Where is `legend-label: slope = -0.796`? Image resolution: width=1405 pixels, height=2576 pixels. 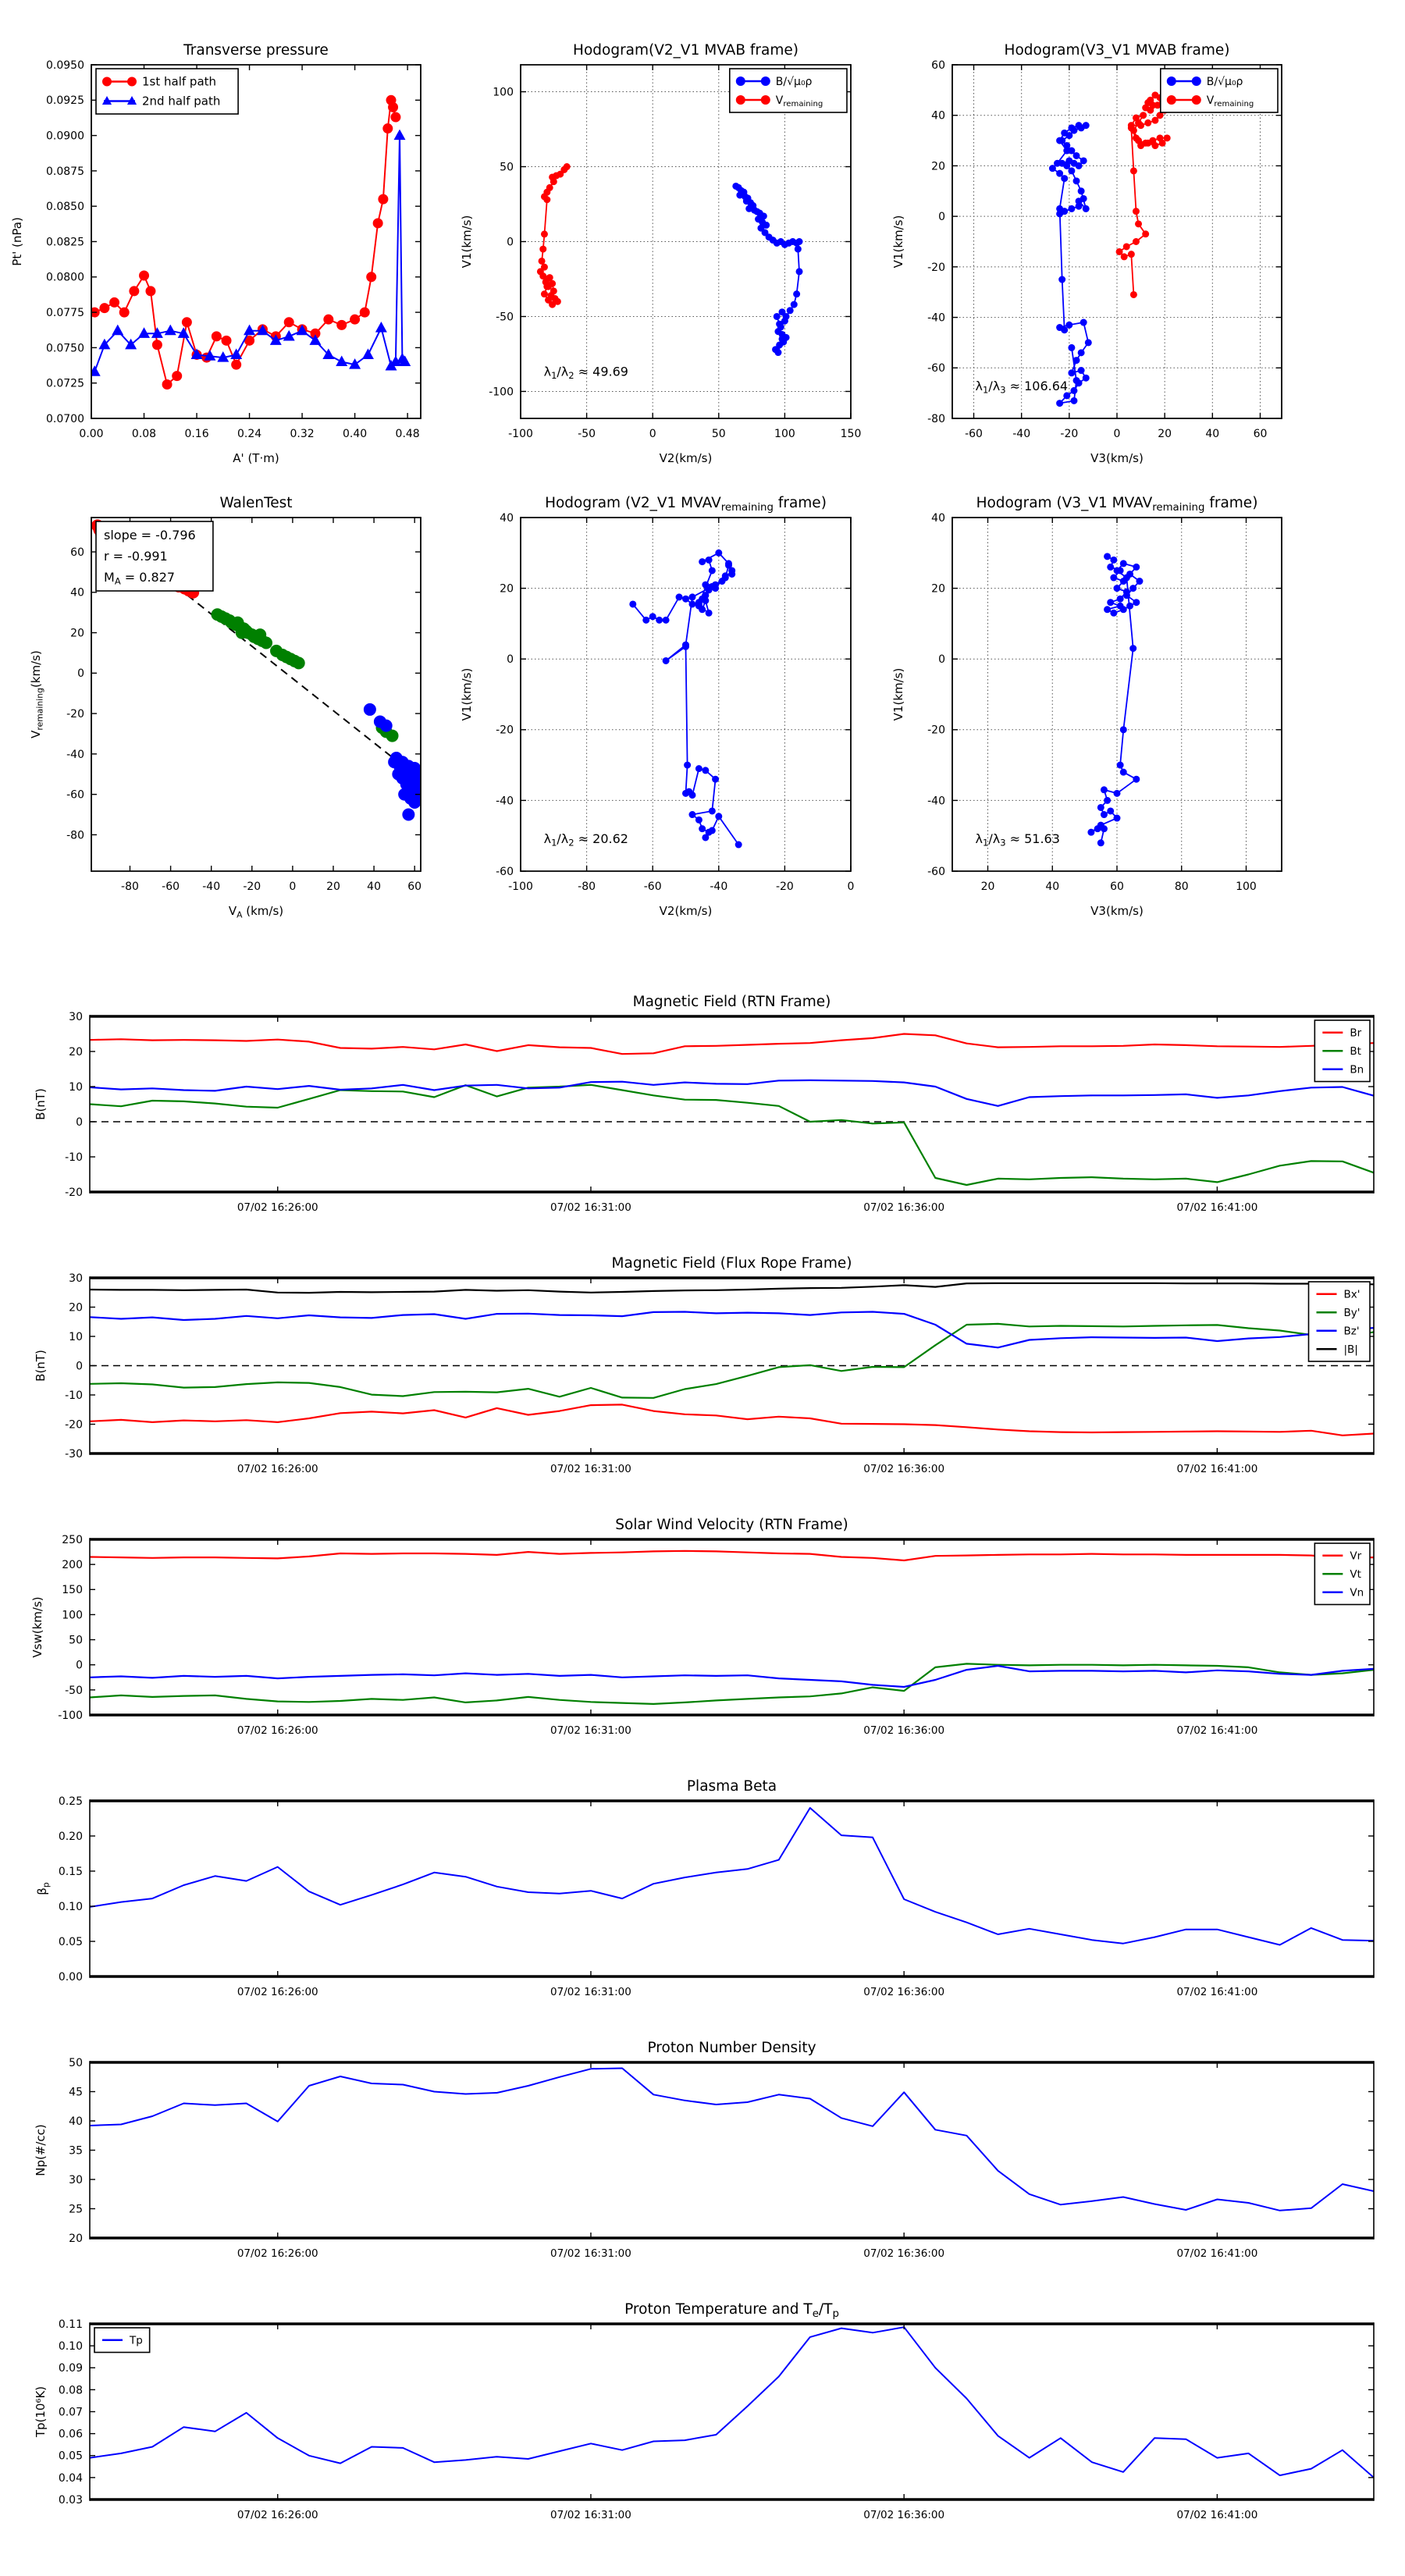 legend-label: slope = -0.796 is located at coordinates (150, 535).